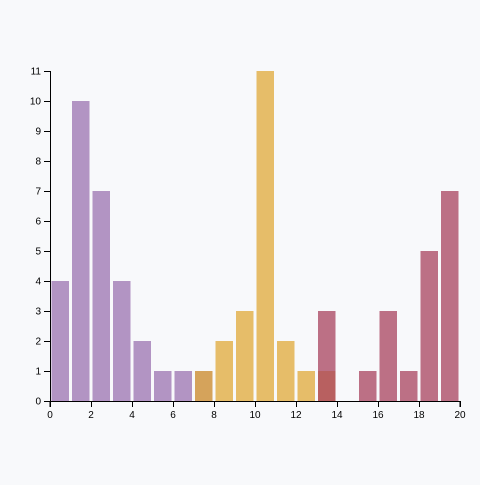 The image size is (480, 485). I want to click on y-tick-label: 7, so click(38, 192).